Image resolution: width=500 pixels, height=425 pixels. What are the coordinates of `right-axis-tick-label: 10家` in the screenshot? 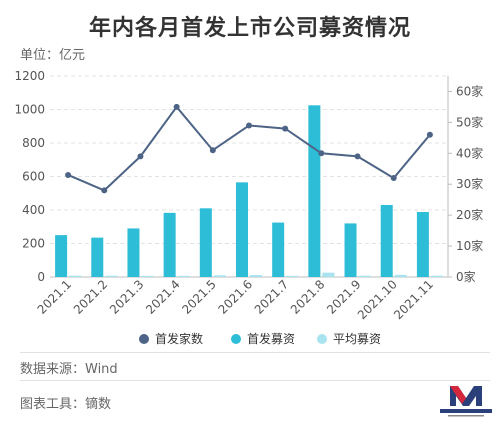 It's located at (469, 245).